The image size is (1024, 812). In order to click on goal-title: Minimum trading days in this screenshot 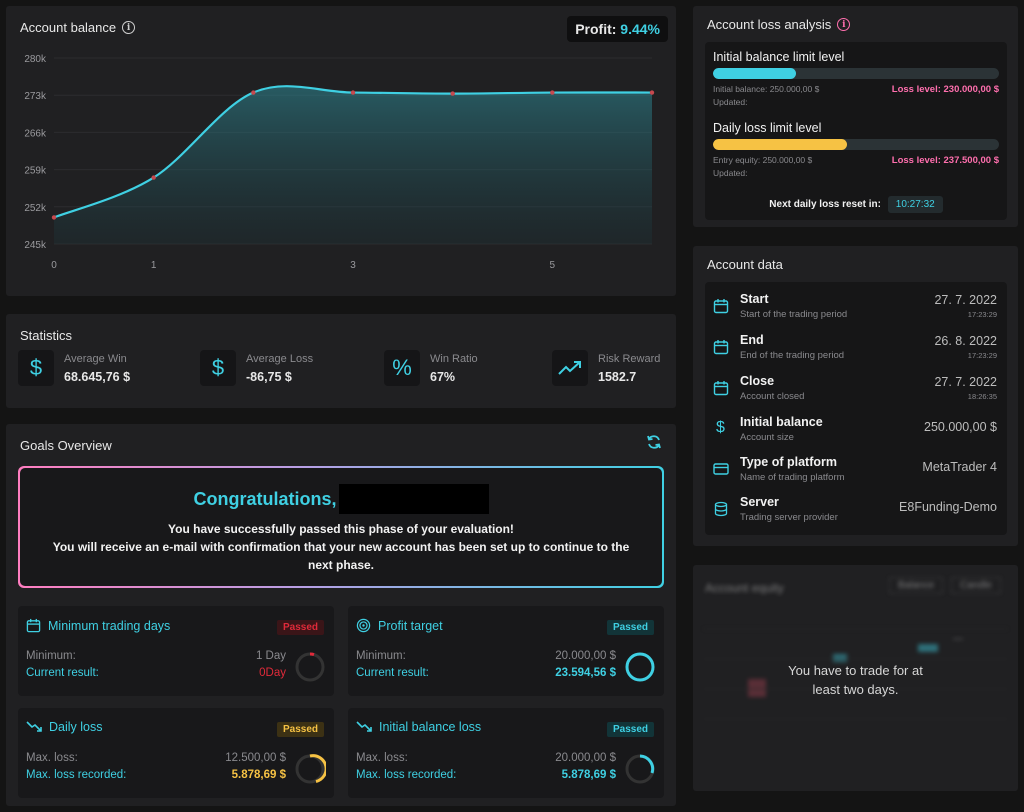, I will do `click(98, 625)`.